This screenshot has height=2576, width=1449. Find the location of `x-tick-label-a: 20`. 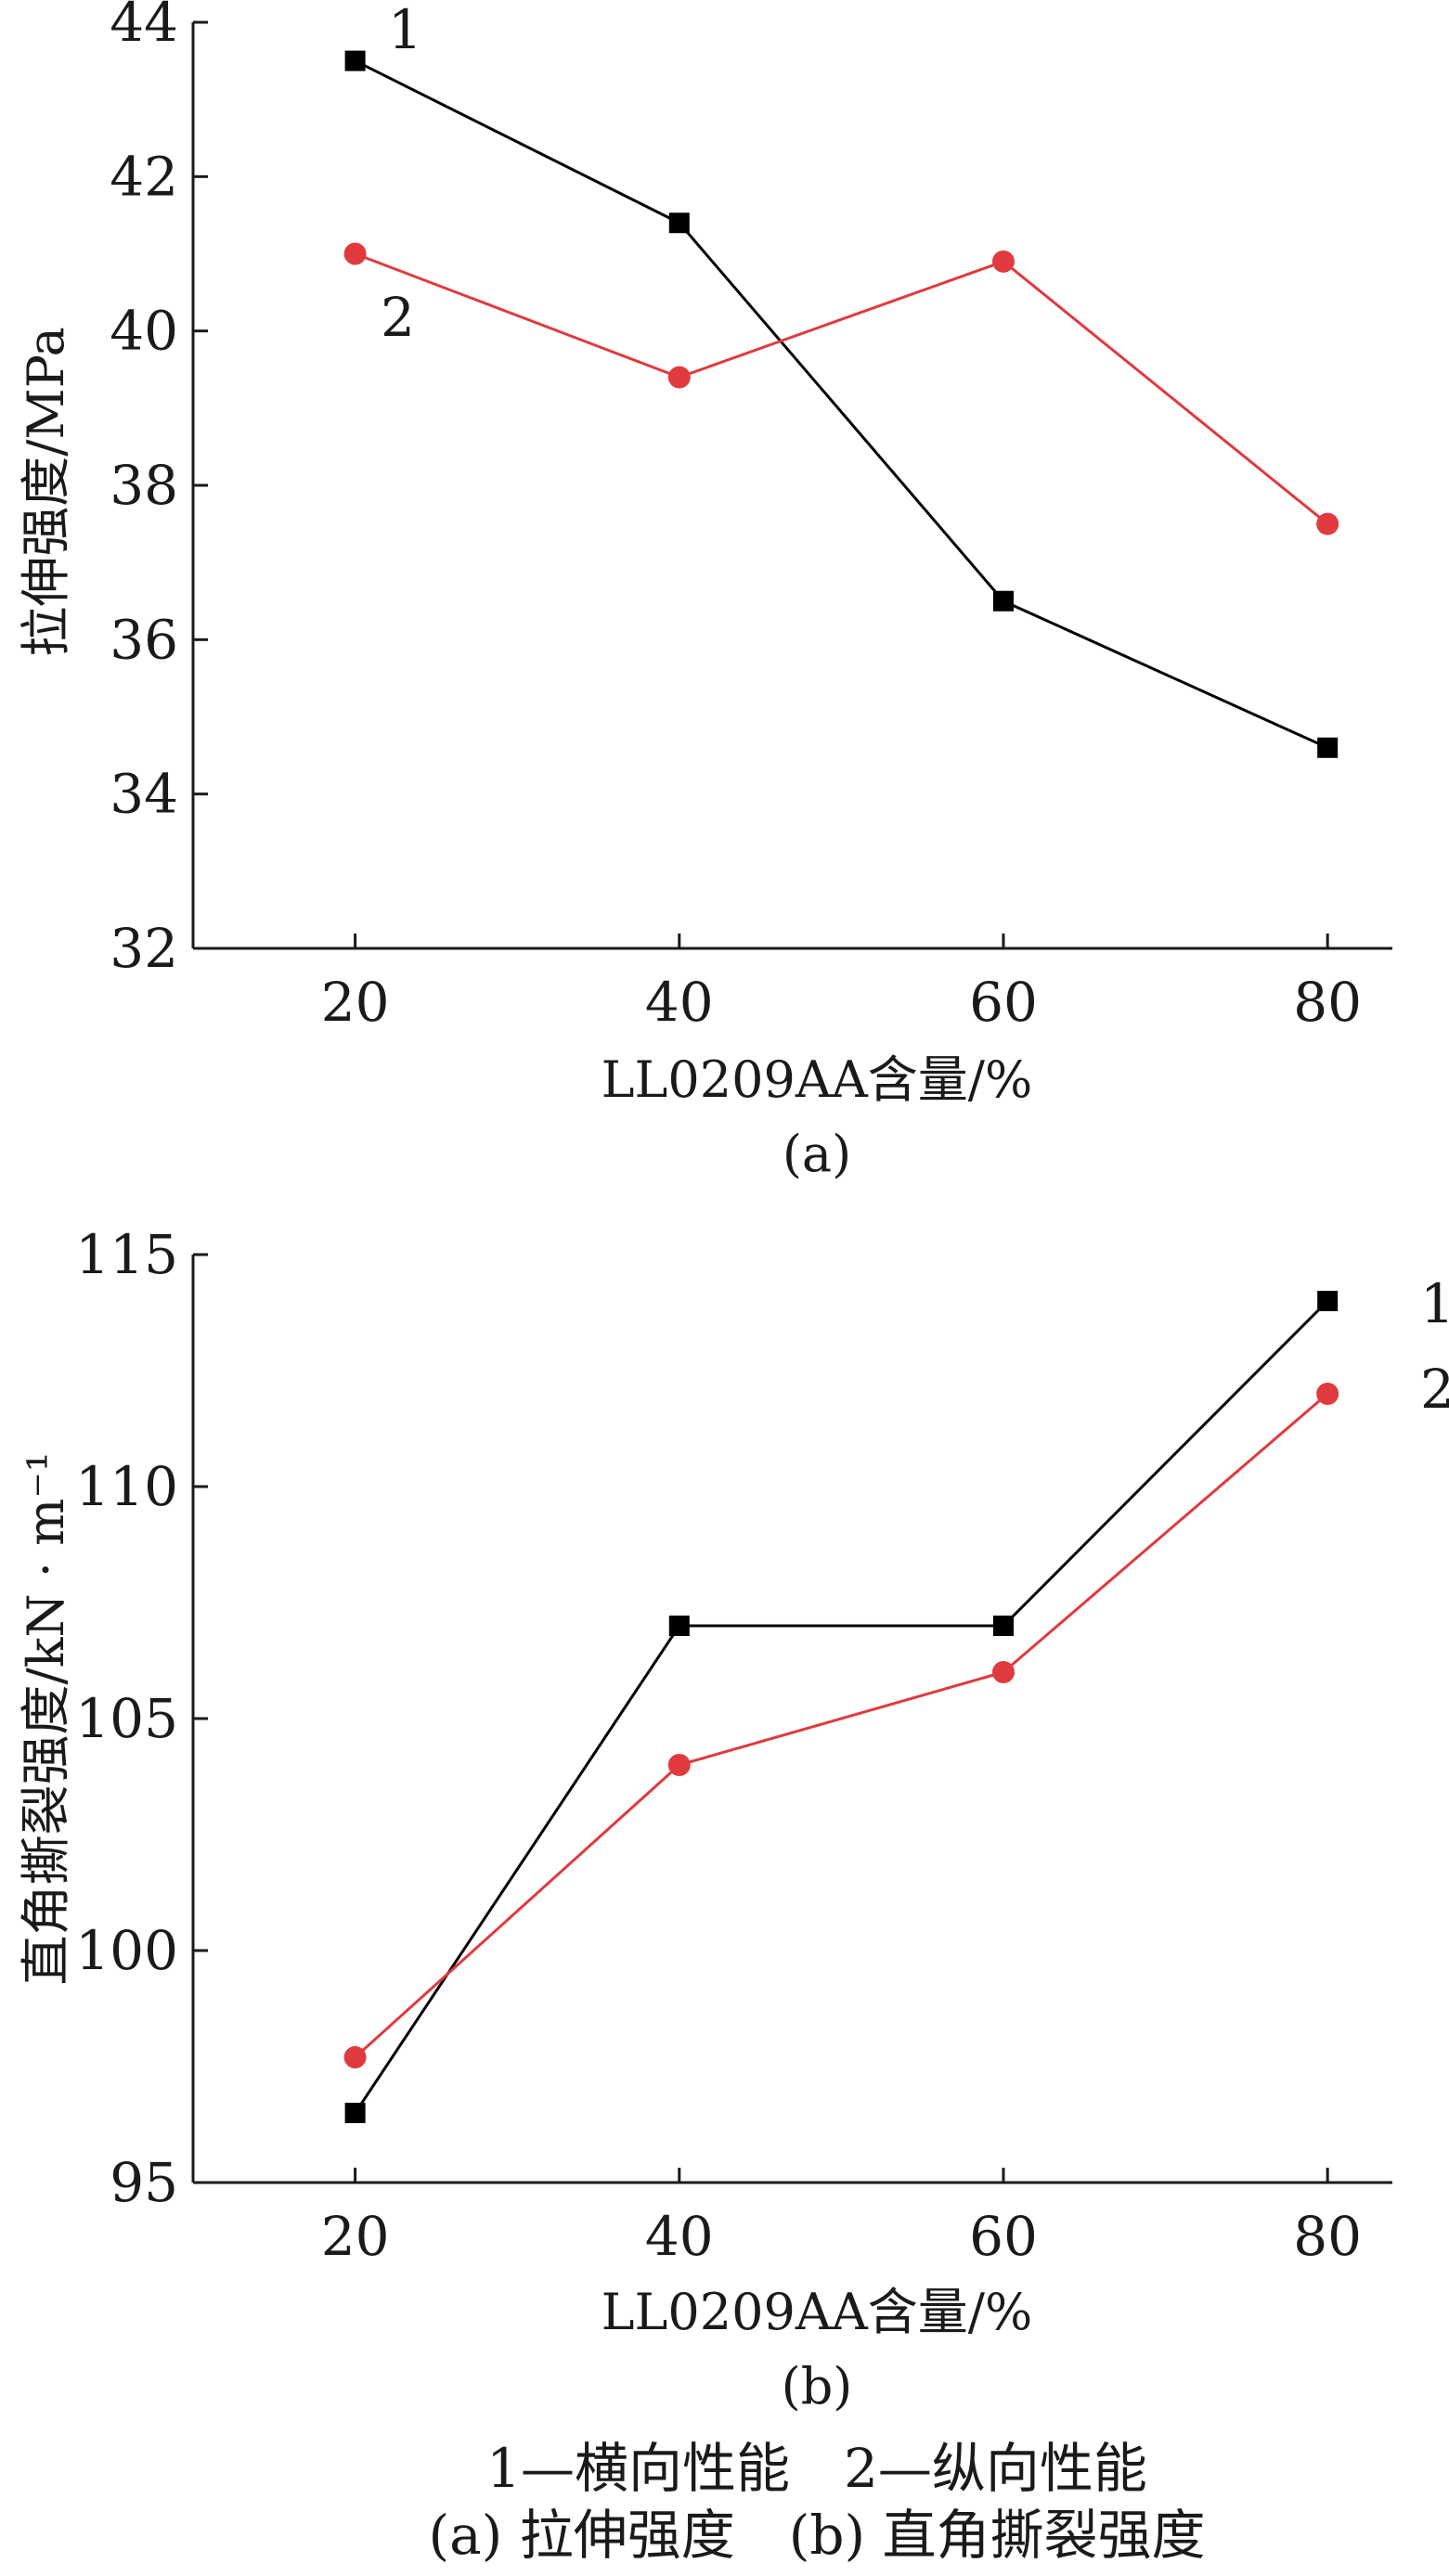

x-tick-label-a: 20 is located at coordinates (355, 1002).